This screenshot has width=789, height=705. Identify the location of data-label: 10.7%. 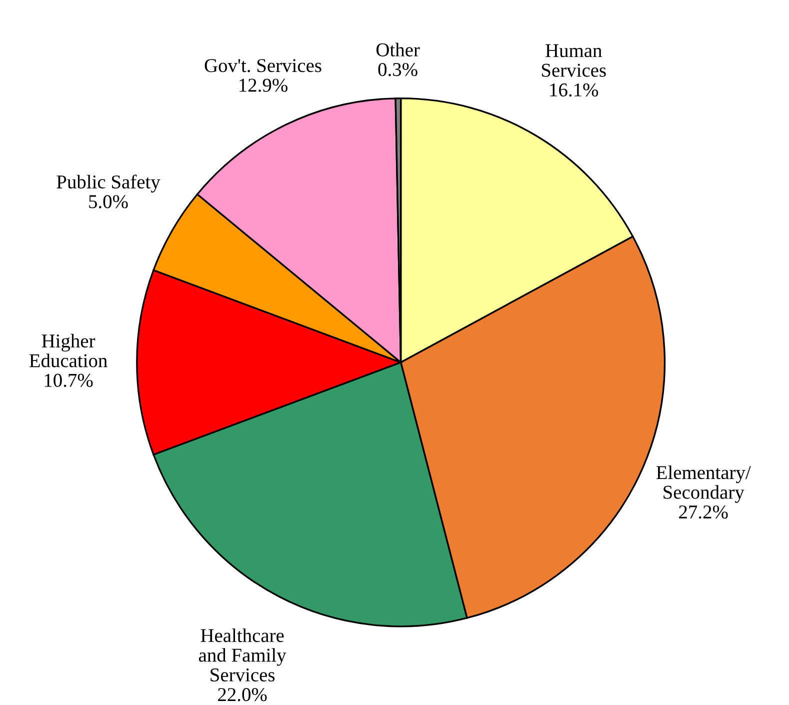
(68, 381).